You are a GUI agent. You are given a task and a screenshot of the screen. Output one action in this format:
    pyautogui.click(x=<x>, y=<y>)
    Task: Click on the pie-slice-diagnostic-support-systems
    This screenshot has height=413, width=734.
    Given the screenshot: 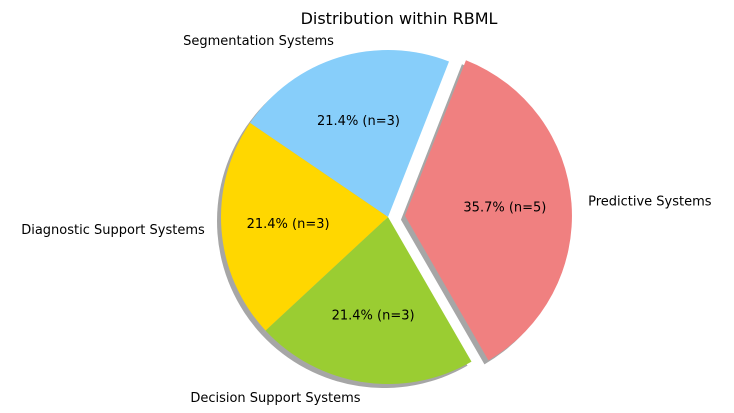 What is the action you would take?
    pyautogui.click(x=304, y=226)
    